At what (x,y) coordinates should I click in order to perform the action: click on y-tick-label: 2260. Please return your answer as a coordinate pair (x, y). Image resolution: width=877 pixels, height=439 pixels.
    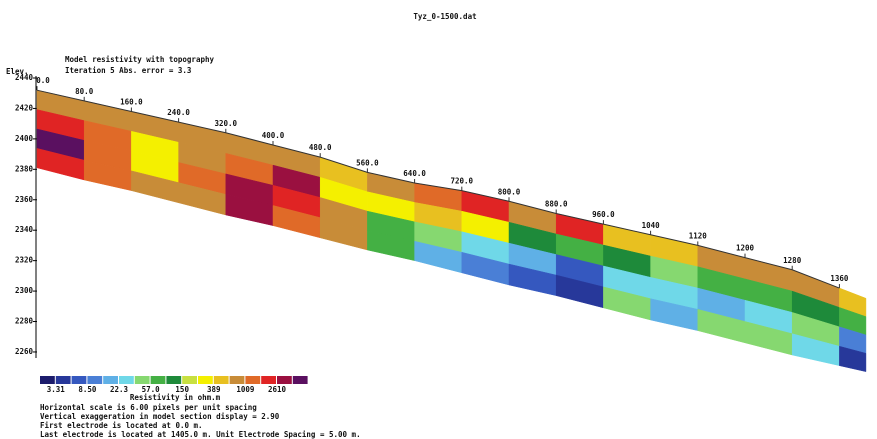
    Looking at the image, I should click on (24, 351).